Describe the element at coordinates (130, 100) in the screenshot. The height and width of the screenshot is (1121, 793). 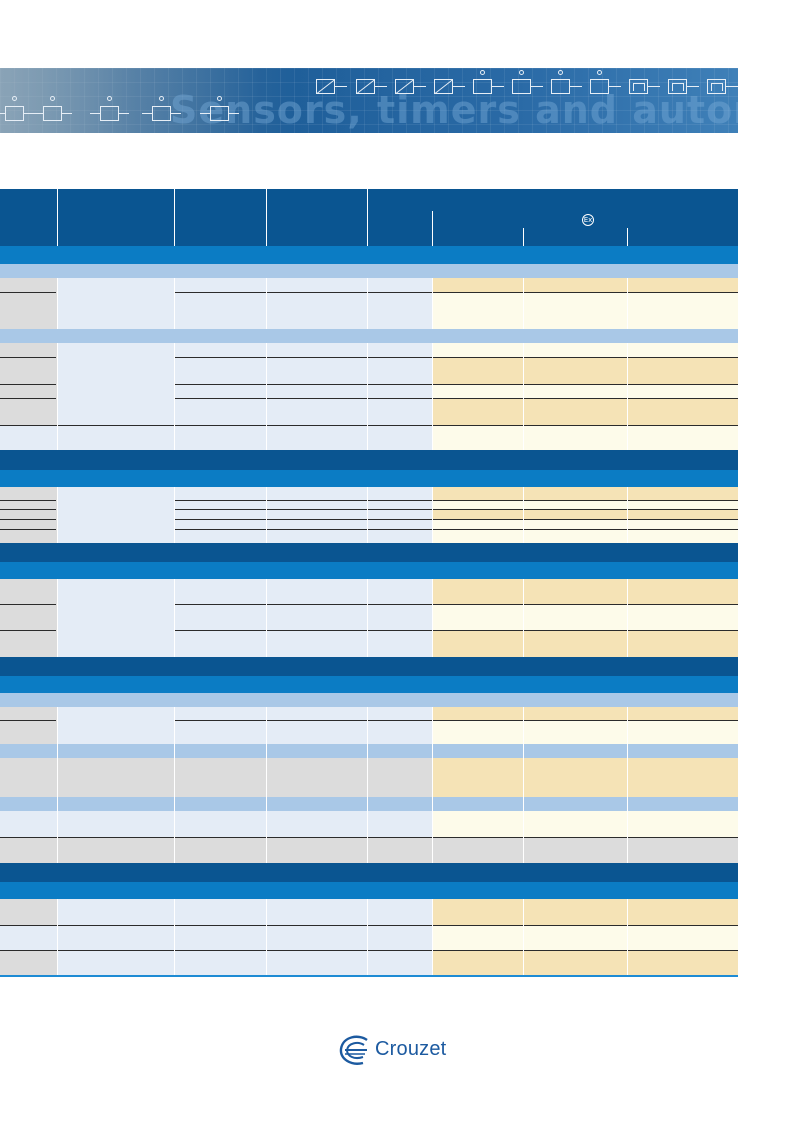
I see `banner-photo-fade` at that location.